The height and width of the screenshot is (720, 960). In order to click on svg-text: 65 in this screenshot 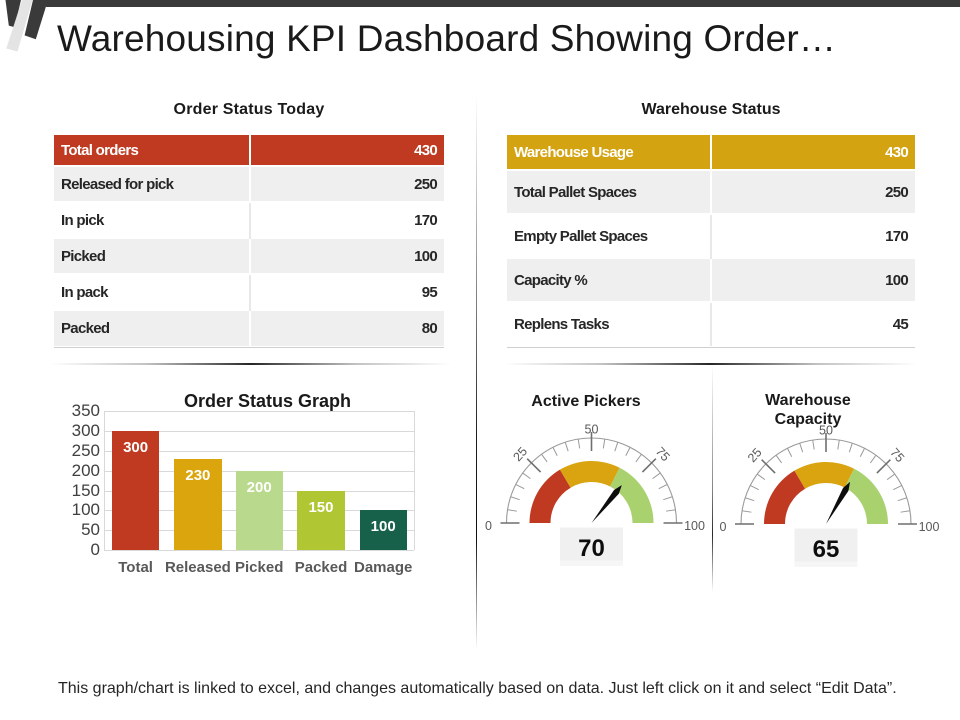, I will do `click(826, 549)`.